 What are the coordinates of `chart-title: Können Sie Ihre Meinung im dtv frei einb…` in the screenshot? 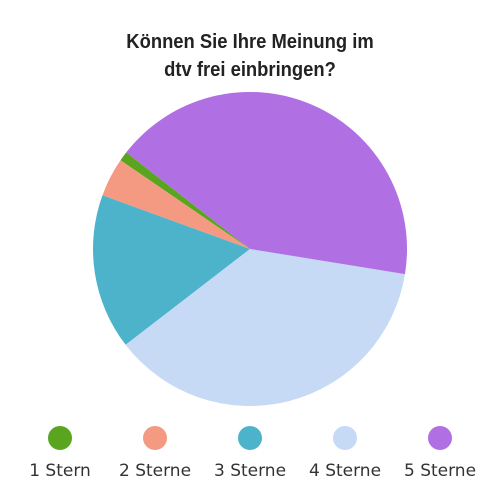 It's located at (250, 56).